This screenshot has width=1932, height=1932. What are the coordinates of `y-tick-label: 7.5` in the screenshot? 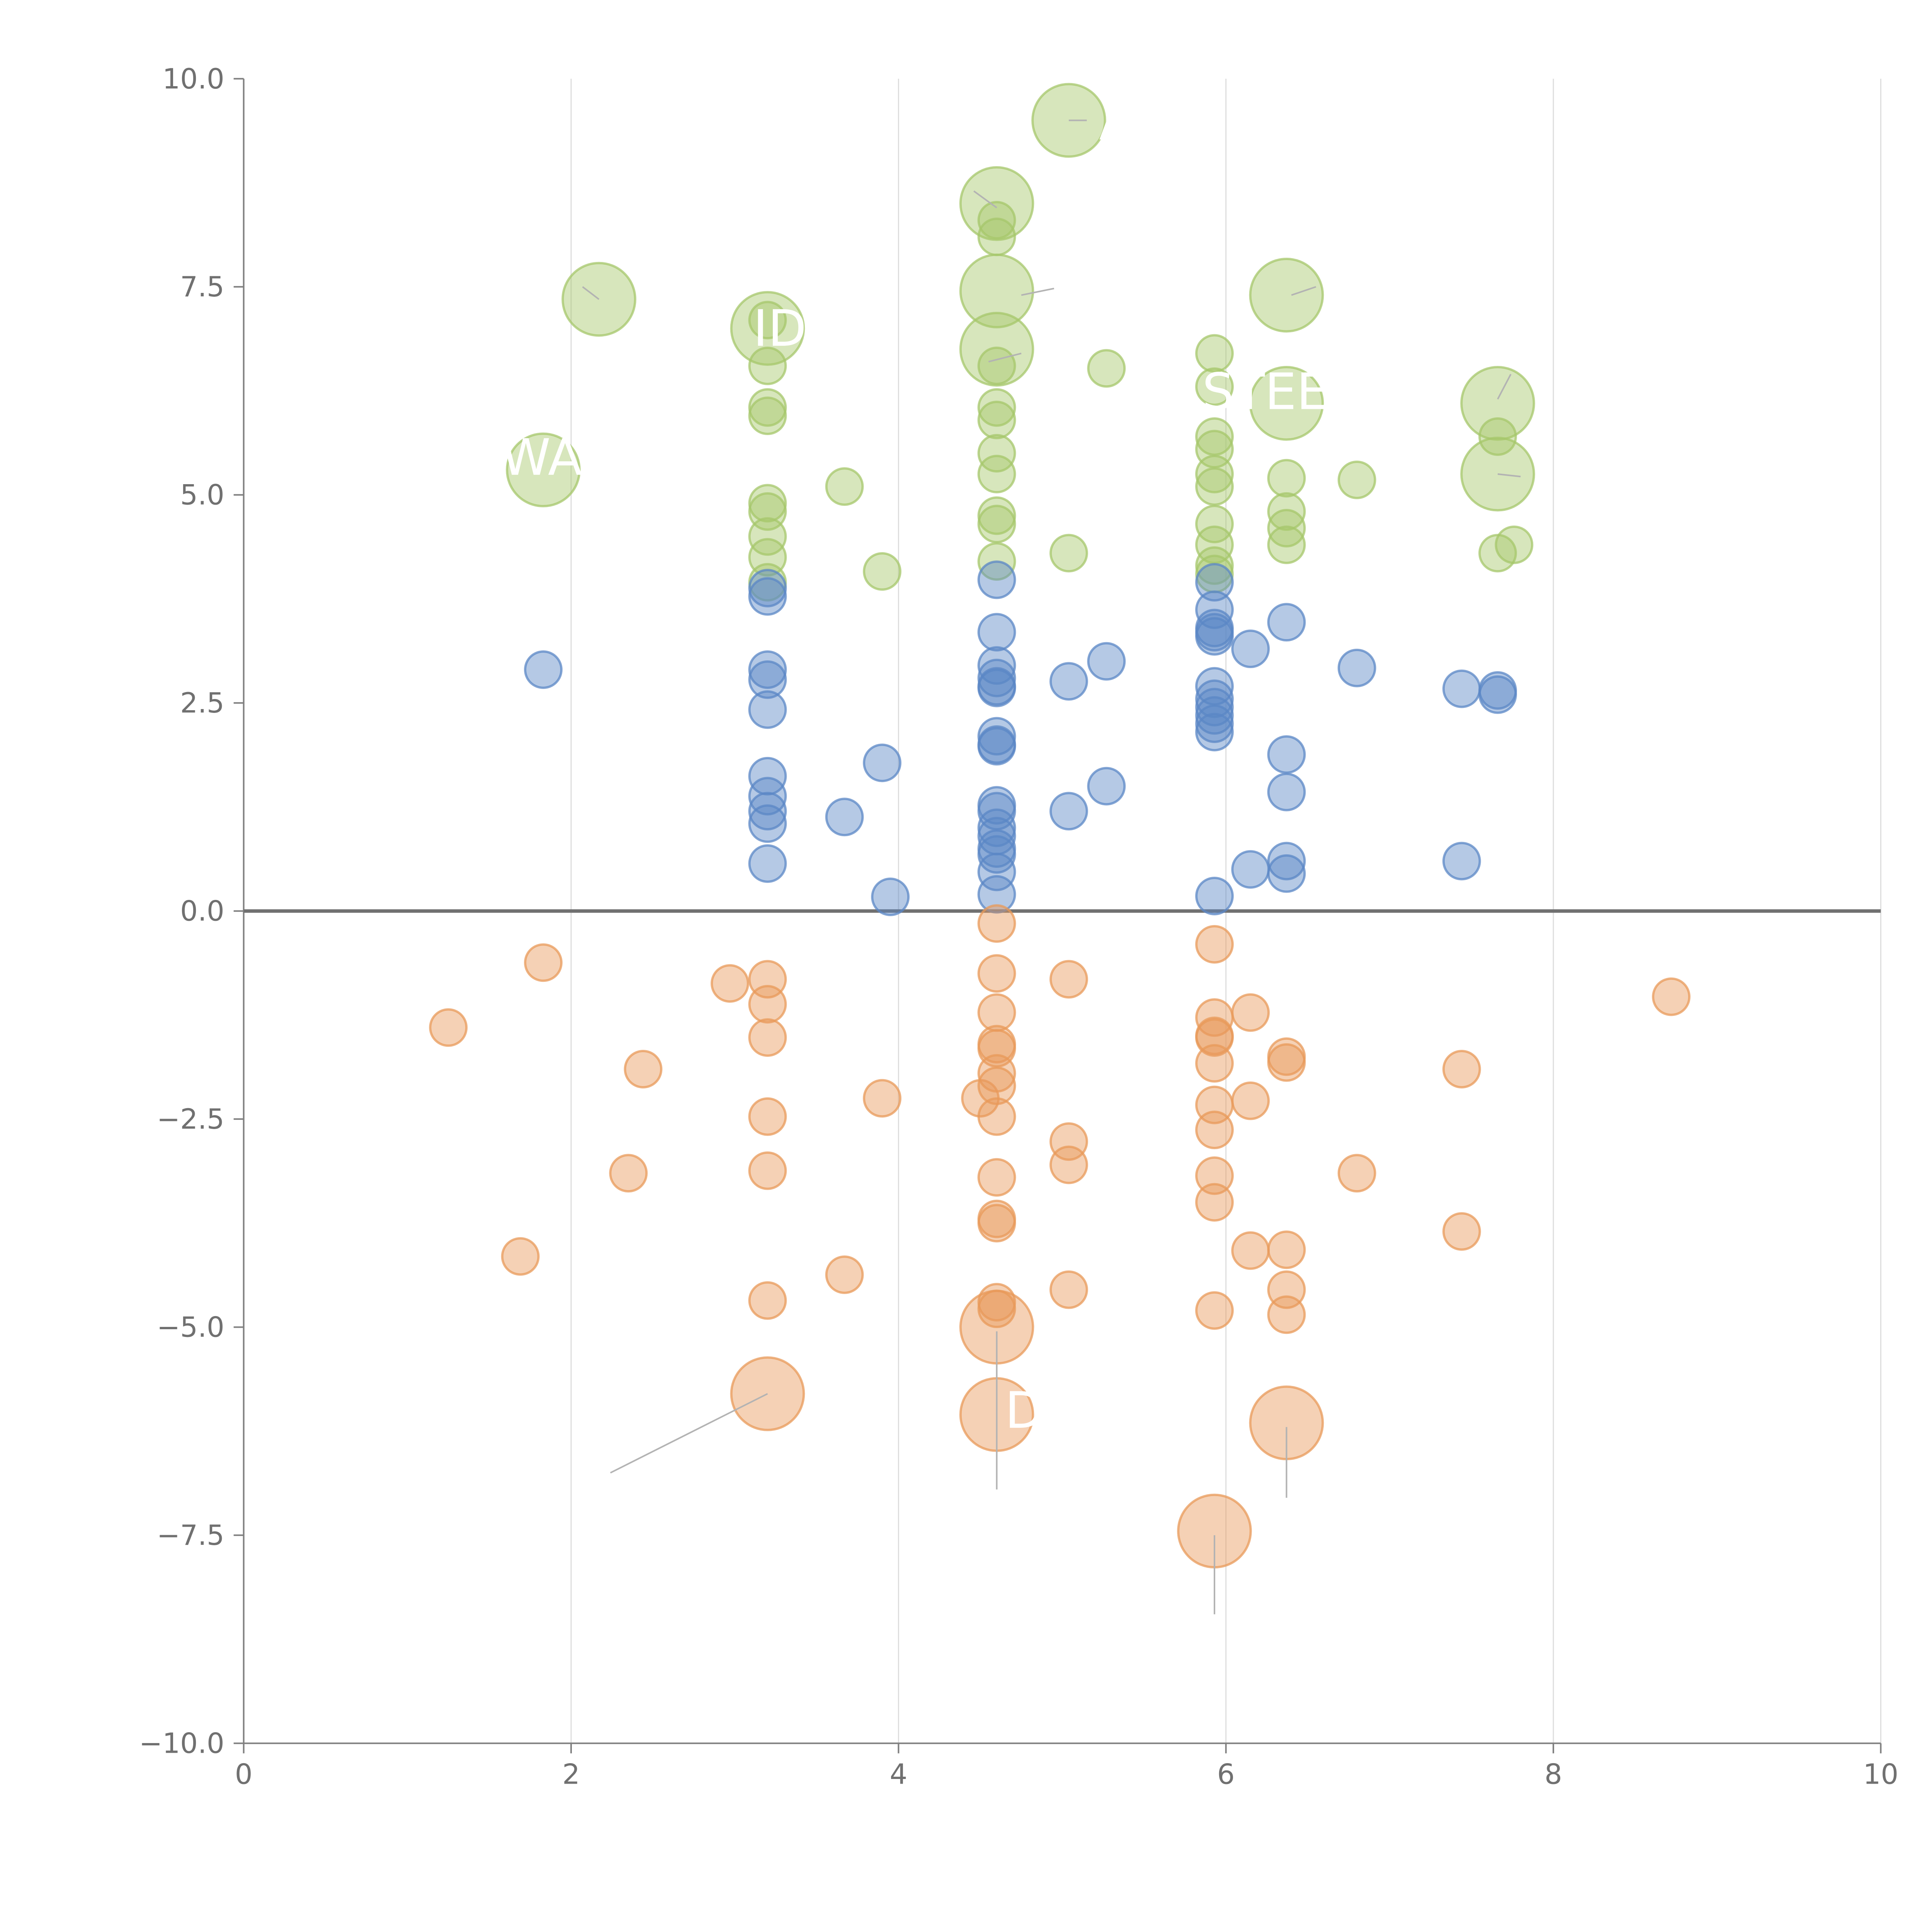 It's located at (202, 287).